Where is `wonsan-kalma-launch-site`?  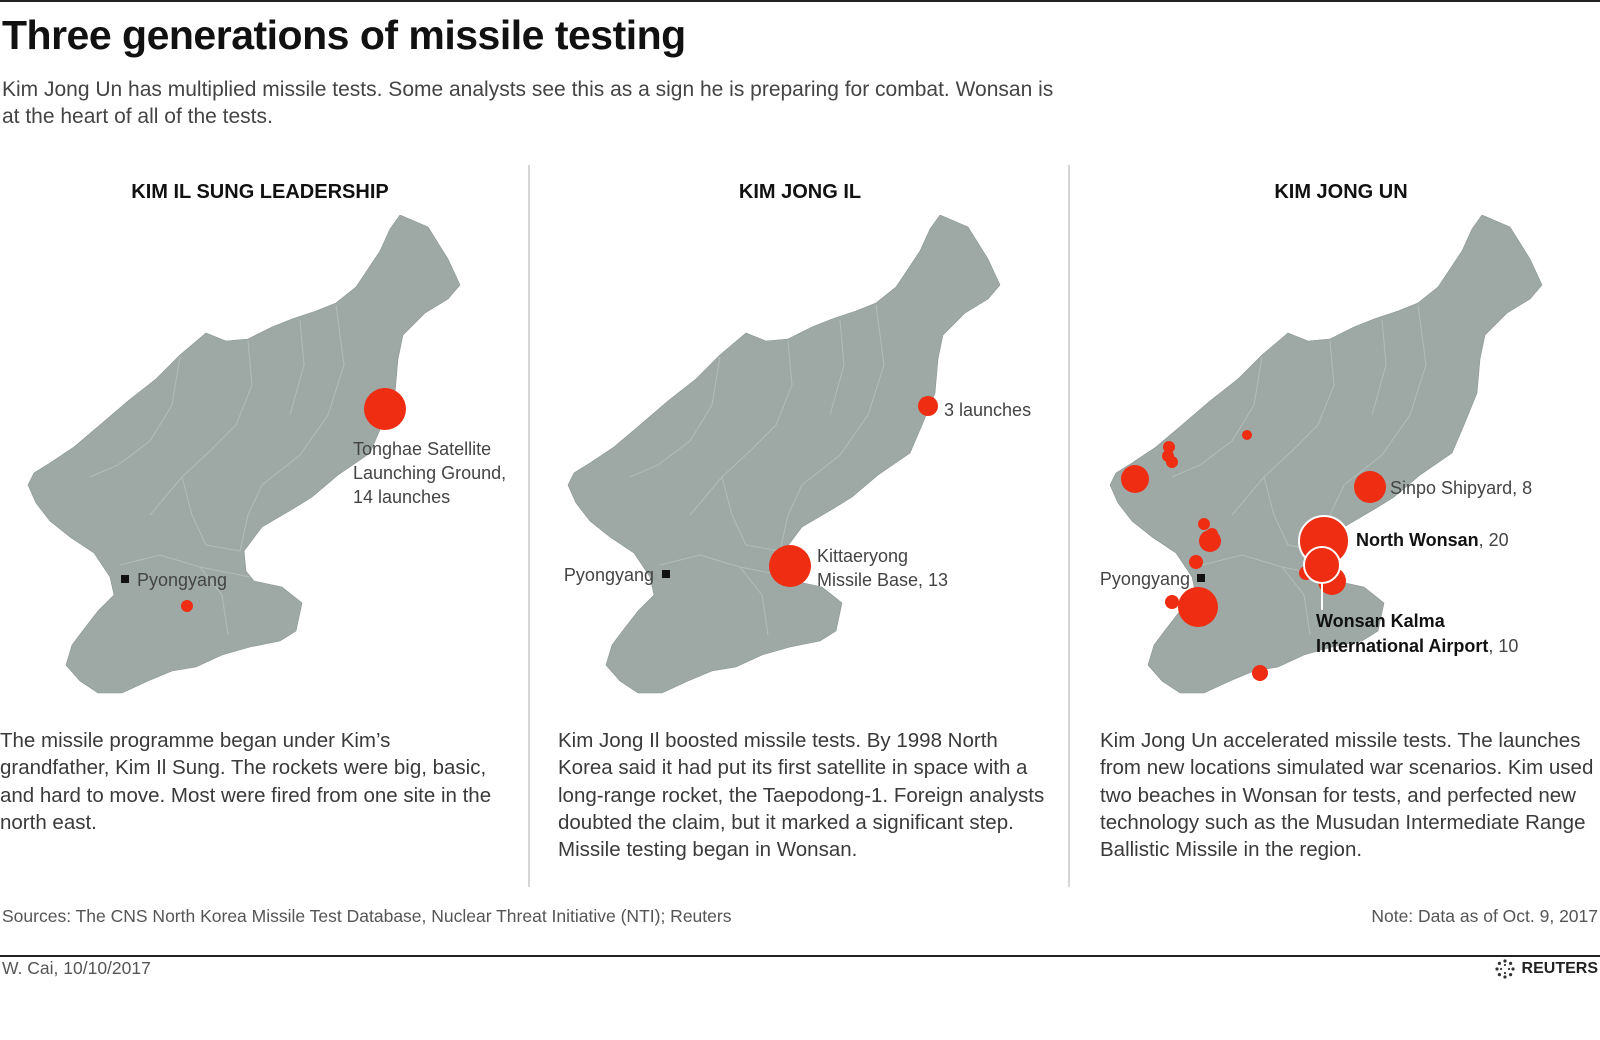 wonsan-kalma-launch-site is located at coordinates (1322, 565).